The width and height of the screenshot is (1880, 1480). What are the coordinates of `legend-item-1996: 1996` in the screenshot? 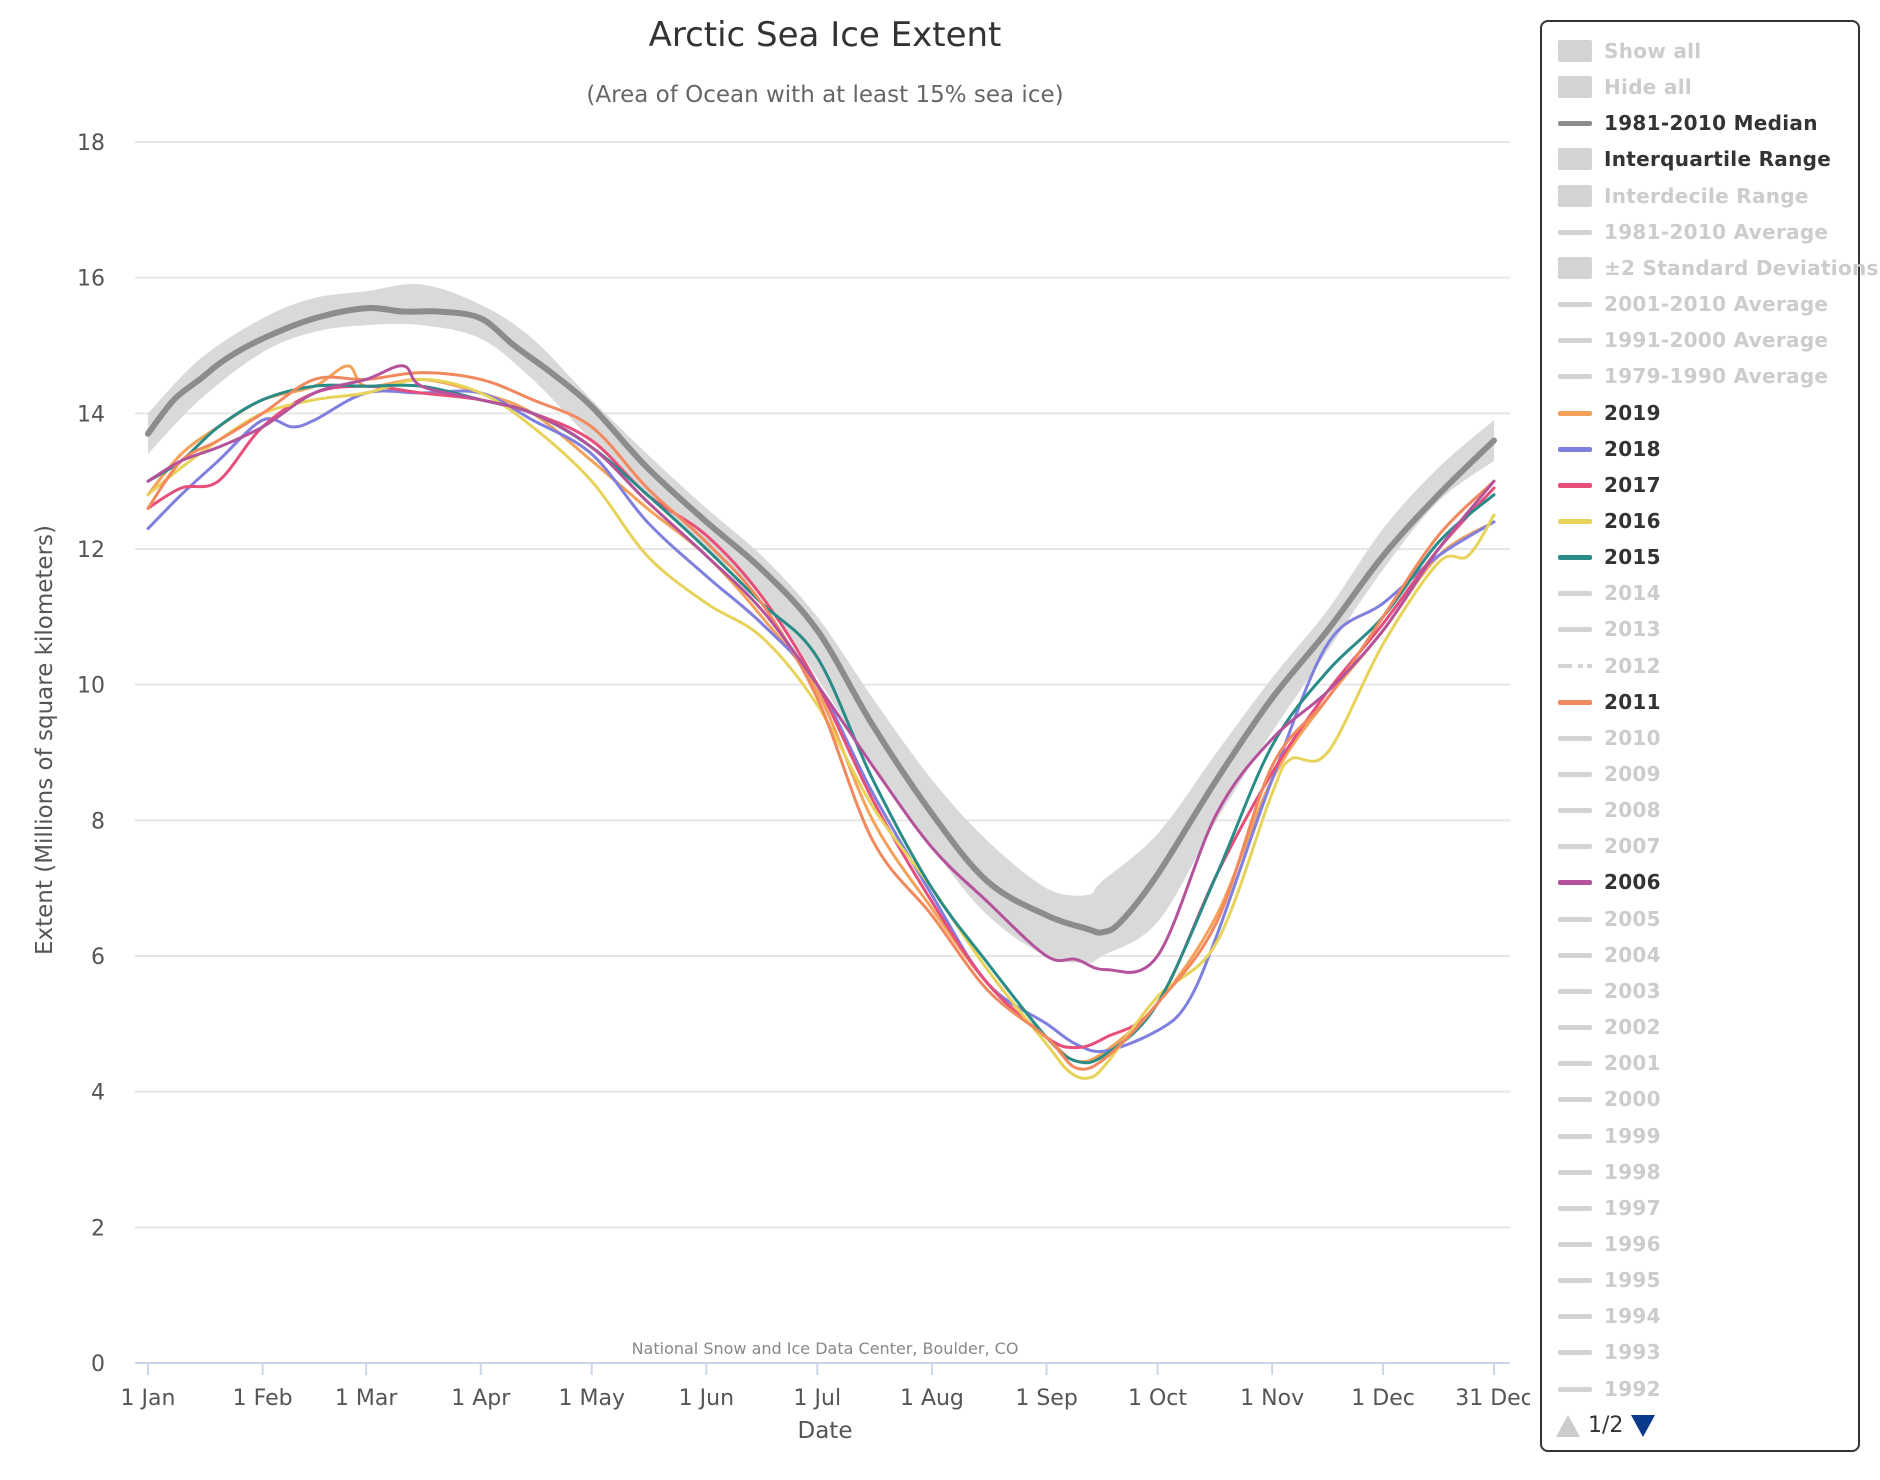 It's located at (1609, 1244).